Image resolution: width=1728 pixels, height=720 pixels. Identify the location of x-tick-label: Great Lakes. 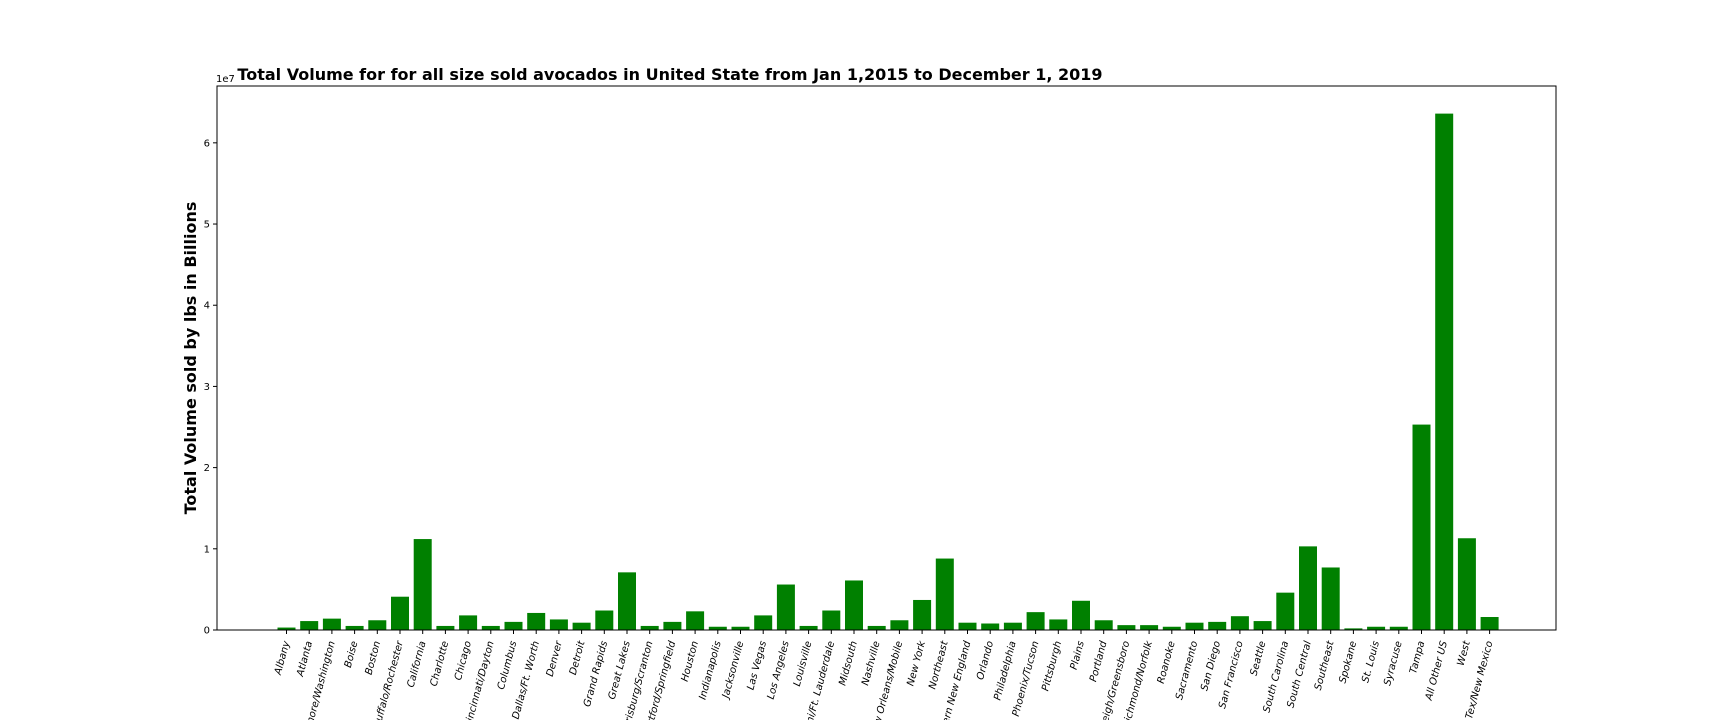
(620, 670).